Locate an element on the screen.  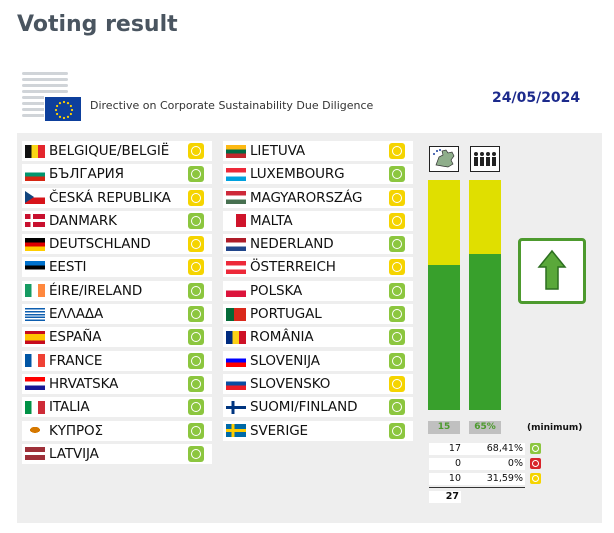
country-name: POLSKA is located at coordinates (276, 290).